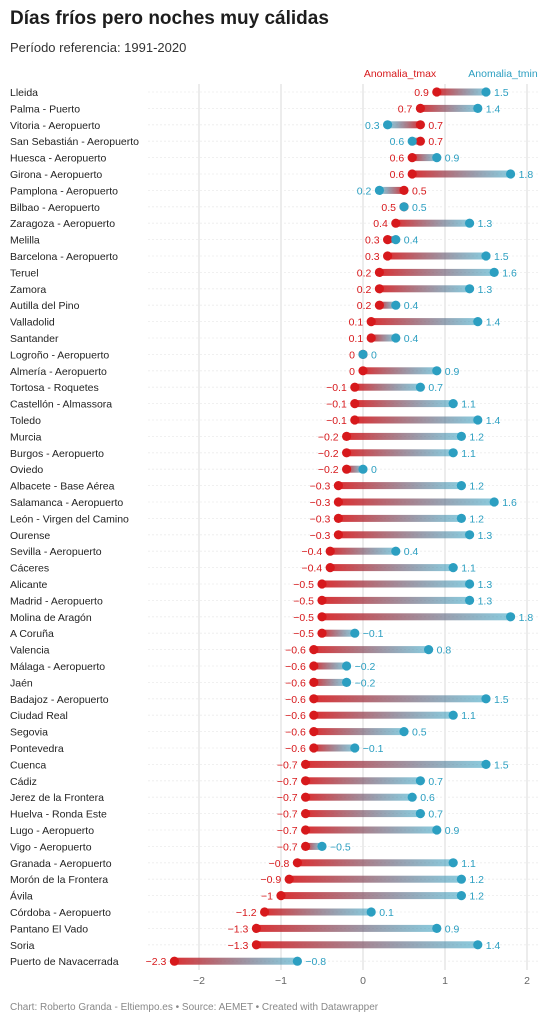  Describe the element at coordinates (259, 257) in the screenshot. I see `table-row: Barcelona - Aeropuerto 0.3 1.5` at that location.